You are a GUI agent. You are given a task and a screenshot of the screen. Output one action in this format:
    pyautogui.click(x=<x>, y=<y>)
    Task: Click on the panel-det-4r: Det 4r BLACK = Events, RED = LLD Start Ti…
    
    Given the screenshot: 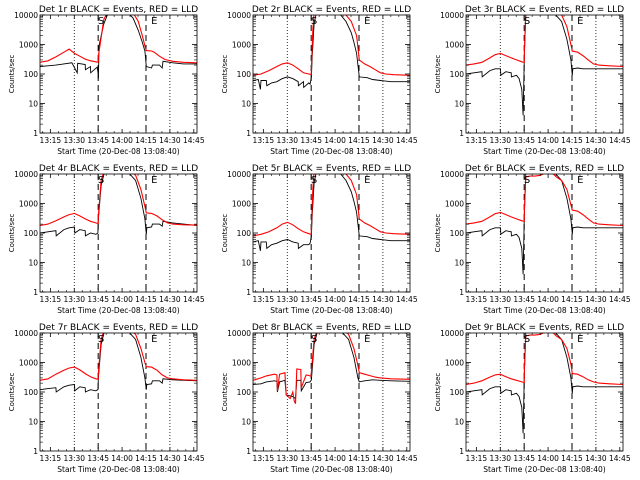 What is the action you would take?
    pyautogui.click(x=106, y=239)
    